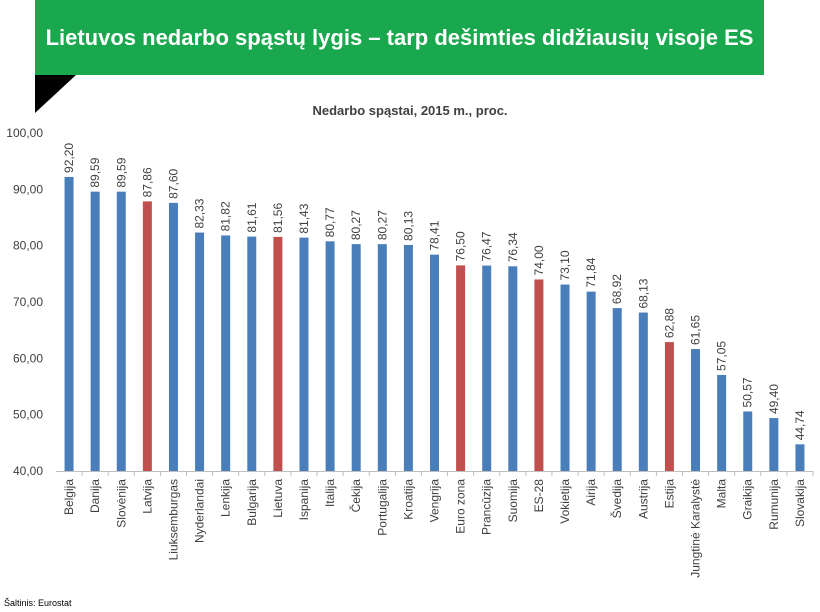  I want to click on data-label: 81,43, so click(304, 218).